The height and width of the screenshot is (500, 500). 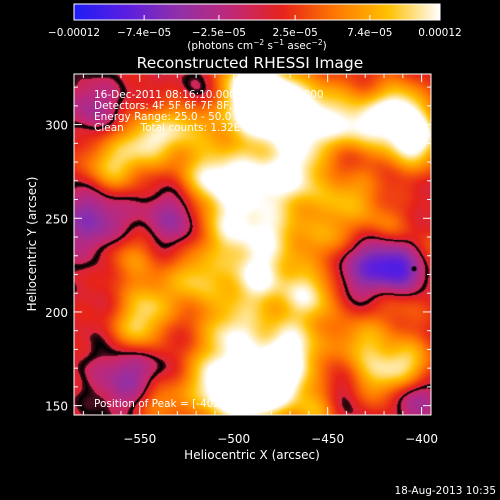 What do you see at coordinates (171, 404) in the screenshot?
I see `peak-position-label: Position of Peak = [-402,311]` at bounding box center [171, 404].